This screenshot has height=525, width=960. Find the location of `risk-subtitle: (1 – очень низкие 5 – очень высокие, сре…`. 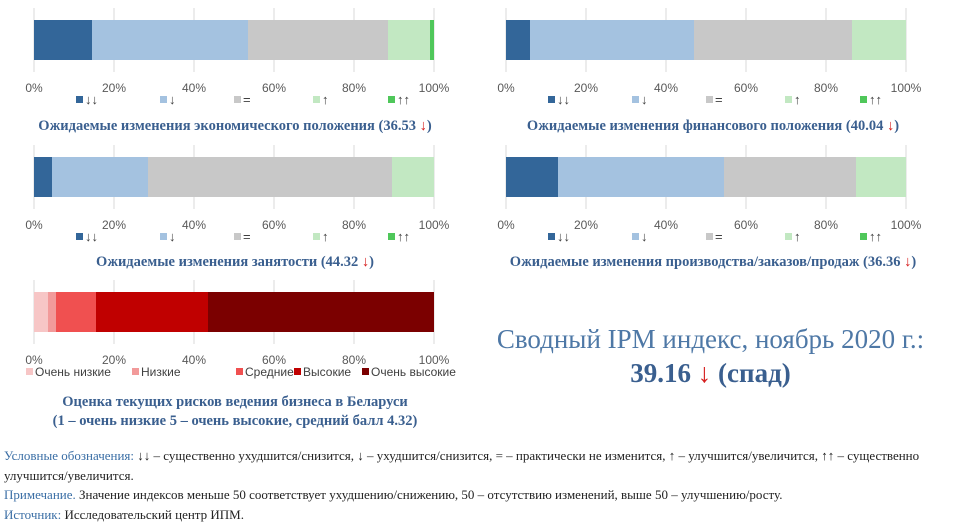

risk-subtitle: (1 – очень низкие 5 – очень высокие, сре… is located at coordinates (235, 421).